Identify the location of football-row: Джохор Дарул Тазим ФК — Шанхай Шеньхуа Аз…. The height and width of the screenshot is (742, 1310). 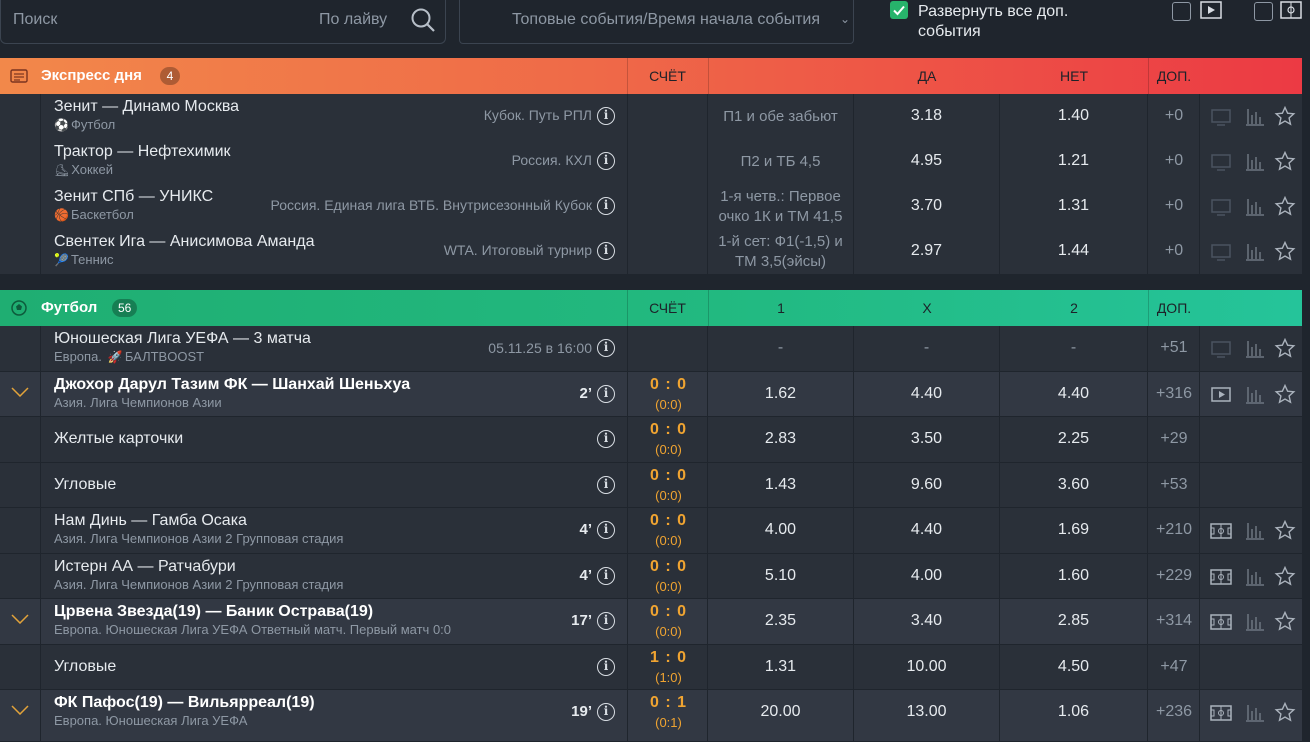
(651, 394).